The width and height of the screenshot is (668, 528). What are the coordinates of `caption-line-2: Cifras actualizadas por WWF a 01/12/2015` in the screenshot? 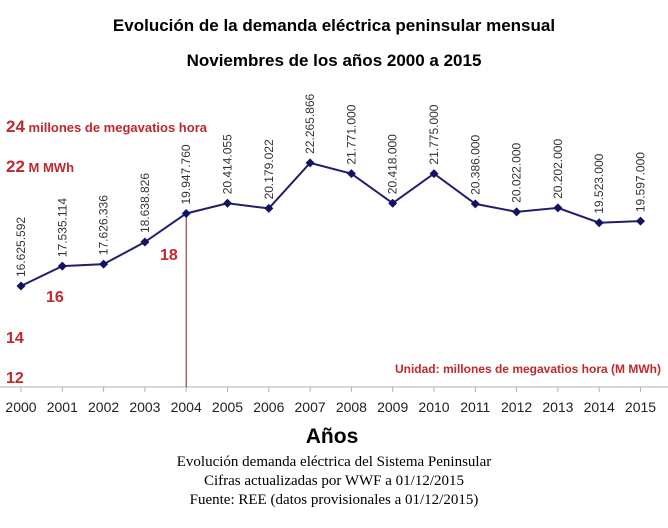 It's located at (334, 481).